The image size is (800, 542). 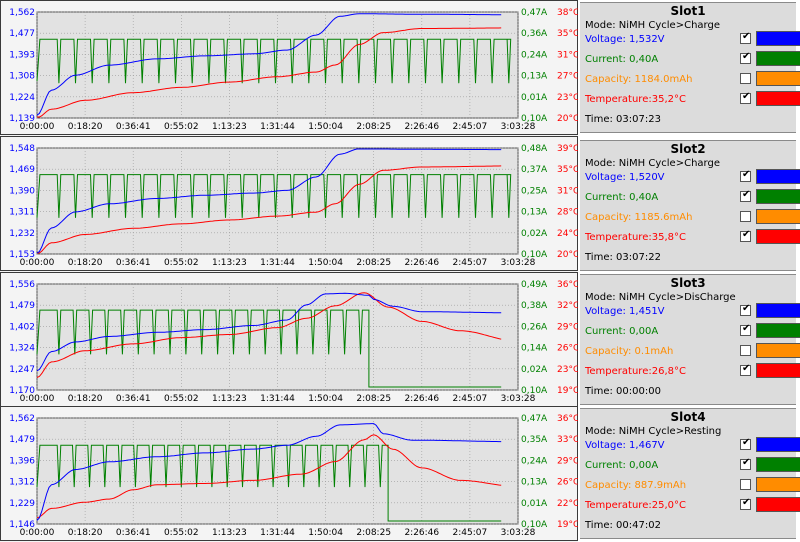 I want to click on slot3-voltage-color-swatch, so click(x=778, y=310).